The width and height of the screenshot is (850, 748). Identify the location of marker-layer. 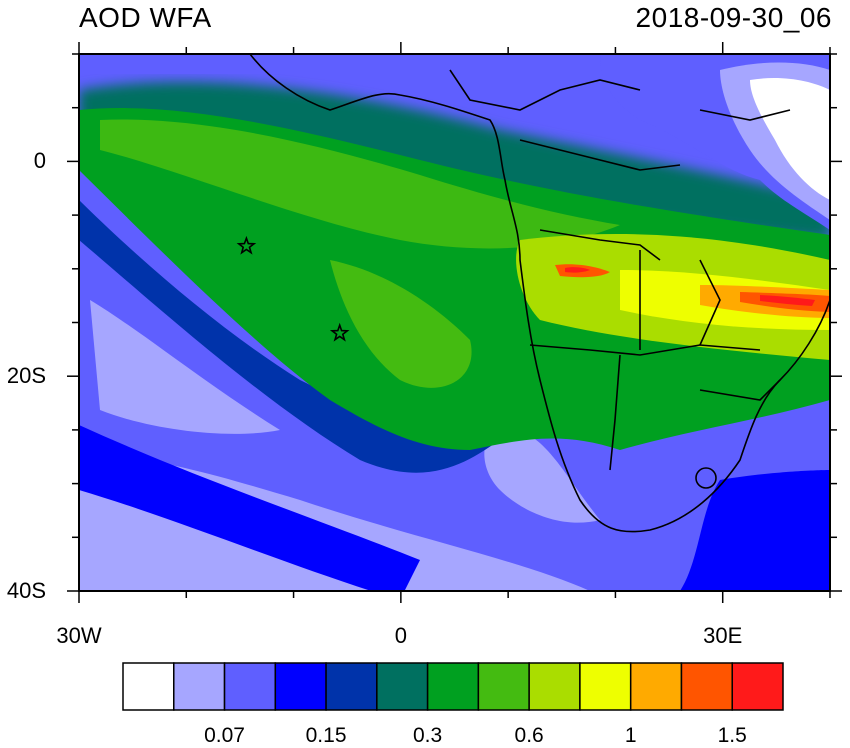
(293, 288).